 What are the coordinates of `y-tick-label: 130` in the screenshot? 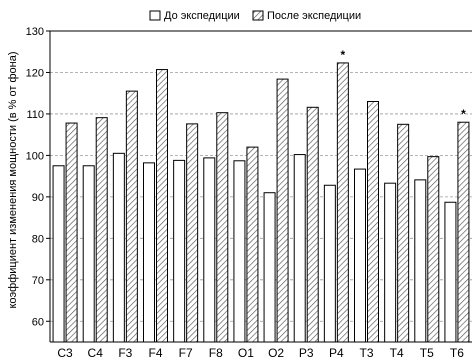 It's located at (35, 32).